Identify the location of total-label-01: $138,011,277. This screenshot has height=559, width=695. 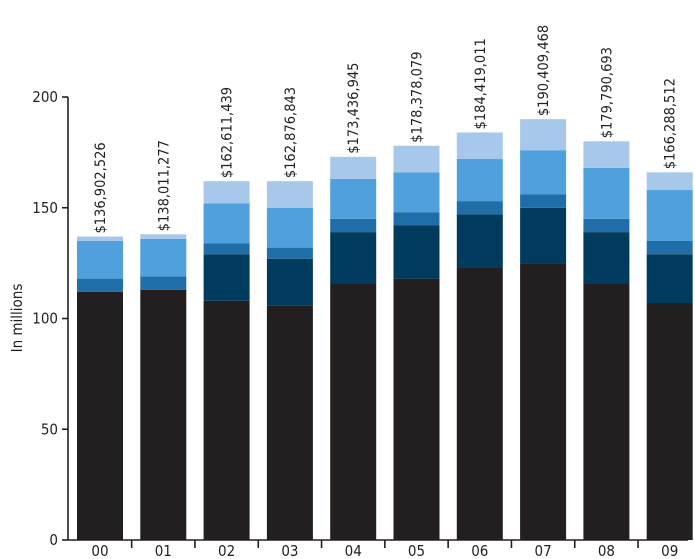
(164, 185).